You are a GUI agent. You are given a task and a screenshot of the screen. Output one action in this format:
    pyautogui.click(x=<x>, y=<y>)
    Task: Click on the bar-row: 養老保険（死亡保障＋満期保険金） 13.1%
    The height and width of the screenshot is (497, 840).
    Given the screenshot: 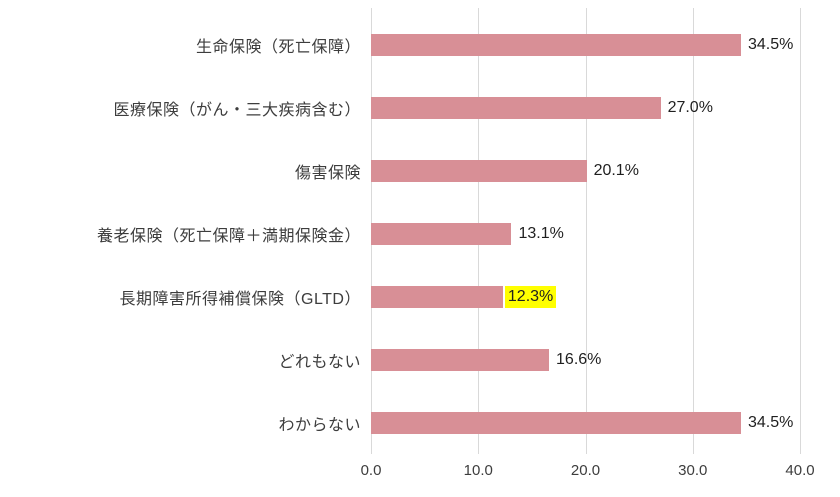 What is the action you would take?
    pyautogui.click(x=420, y=233)
    